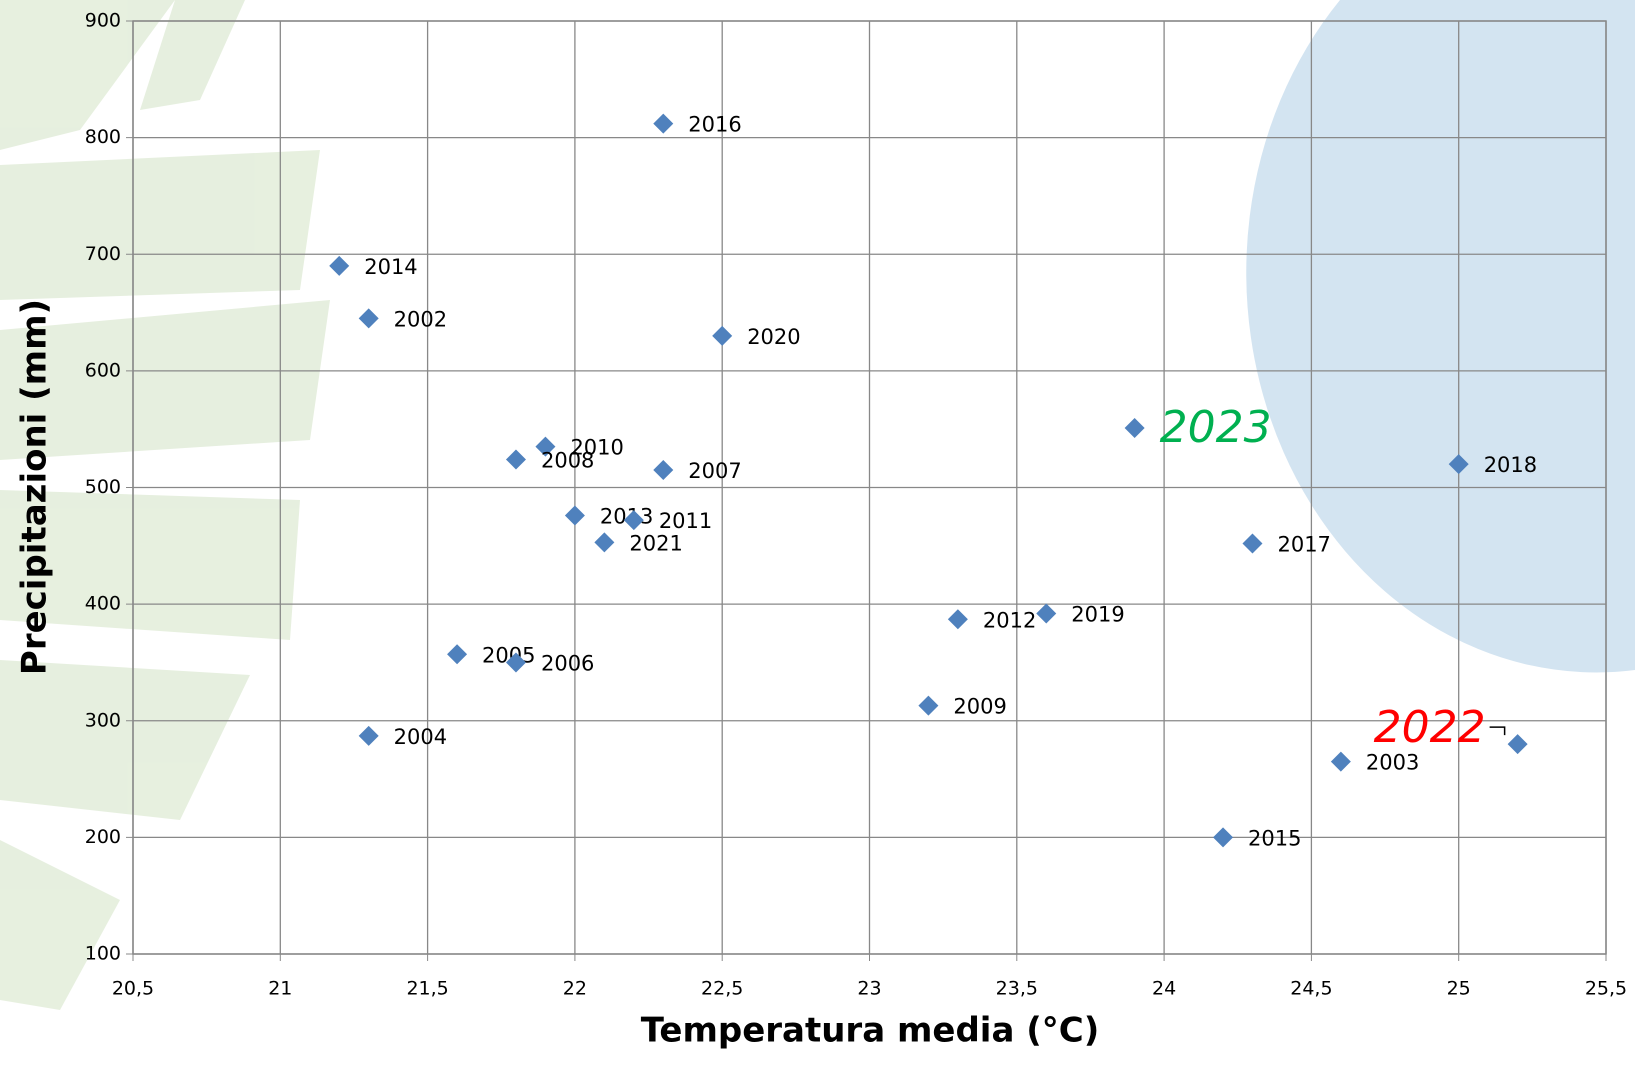 The image size is (1635, 1065). I want to click on highlight-label: 2022, so click(1430, 727).